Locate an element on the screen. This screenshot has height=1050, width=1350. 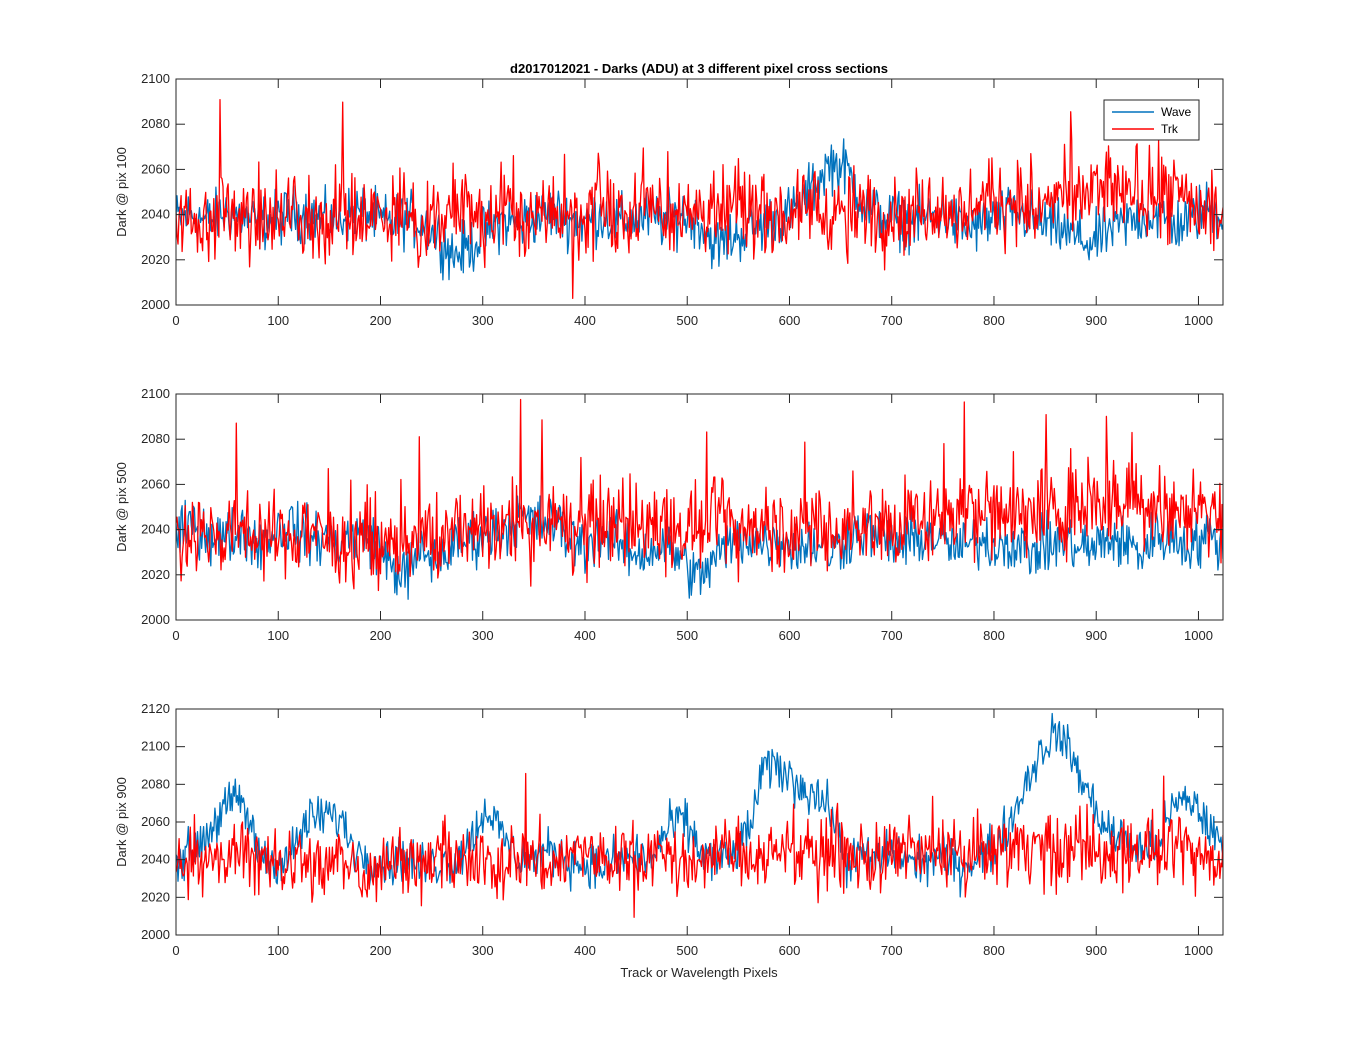
legend-label-trk: Trk is located at coordinates (1170, 129).